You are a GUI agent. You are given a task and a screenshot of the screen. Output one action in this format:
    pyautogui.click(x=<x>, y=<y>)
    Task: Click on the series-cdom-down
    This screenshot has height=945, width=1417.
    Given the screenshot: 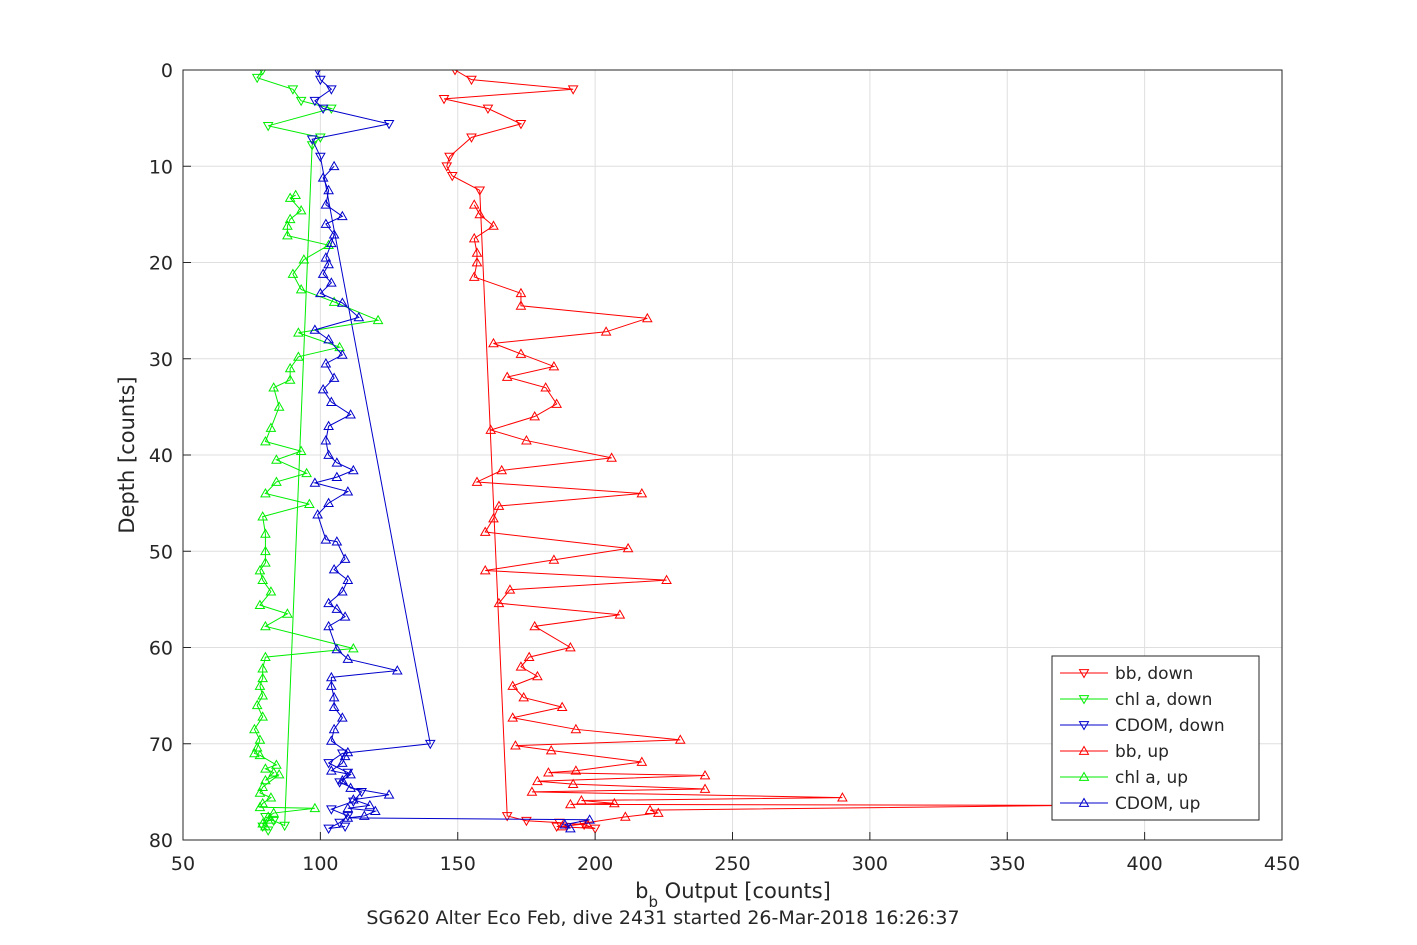 What is the action you would take?
    pyautogui.click(x=371, y=452)
    